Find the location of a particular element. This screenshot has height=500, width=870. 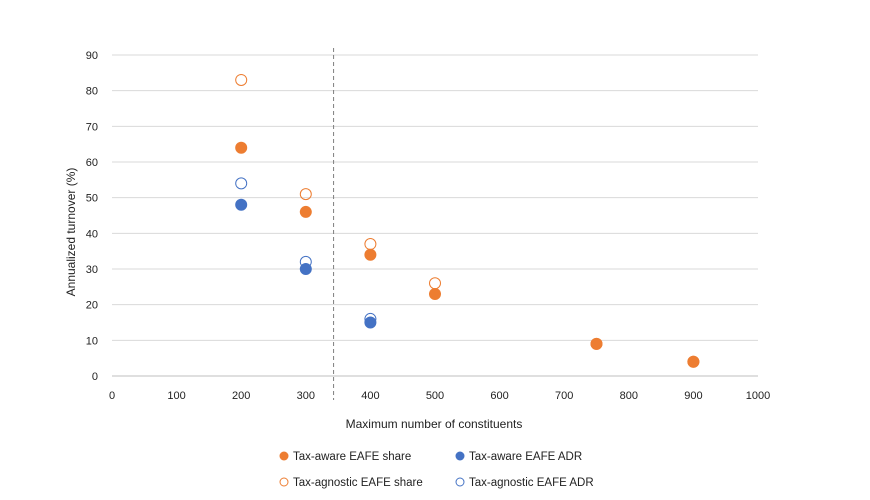

y-tick-label-60: 60 is located at coordinates (92, 163).